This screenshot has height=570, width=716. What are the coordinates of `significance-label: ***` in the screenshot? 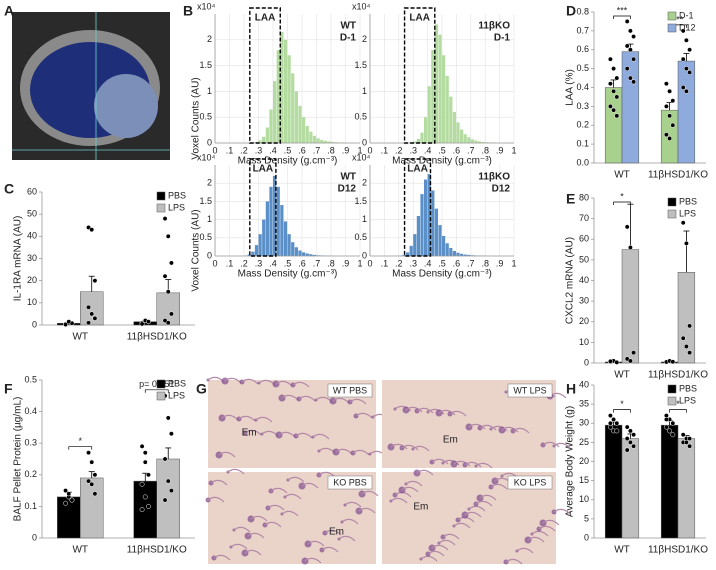 It's located at (622, 10).